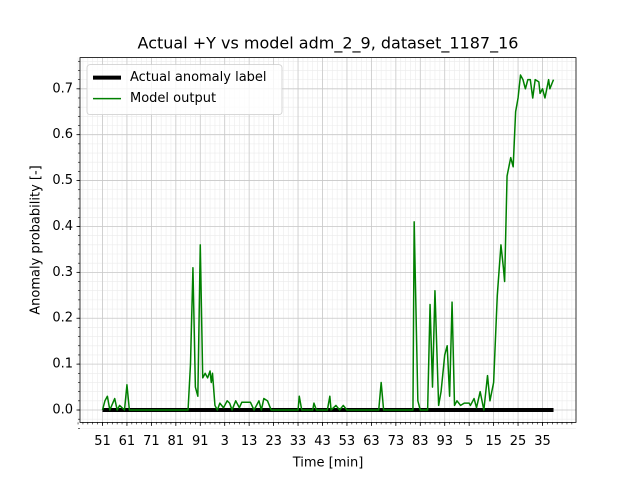 The width and height of the screenshot is (640, 480). Describe the element at coordinates (198, 77) in the screenshot. I see `legend-label: Actual anomaly label` at that location.